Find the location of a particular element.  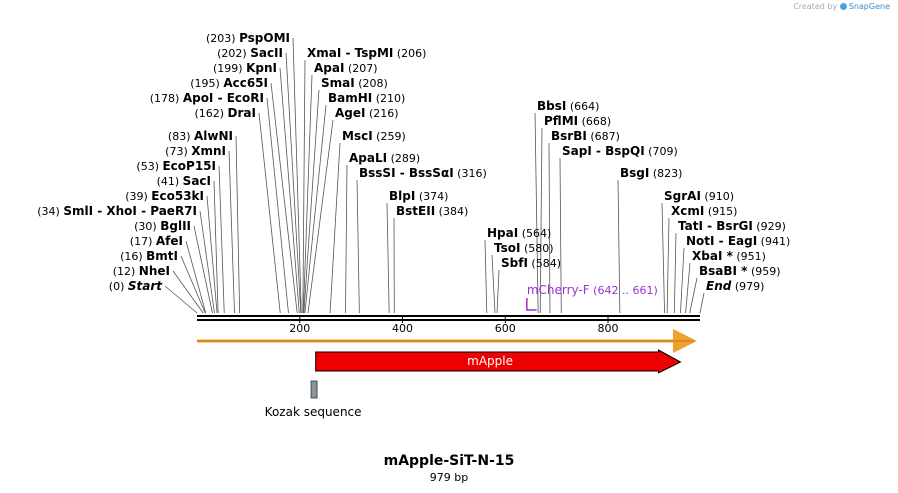

site-position: (951) is located at coordinates (749, 256).